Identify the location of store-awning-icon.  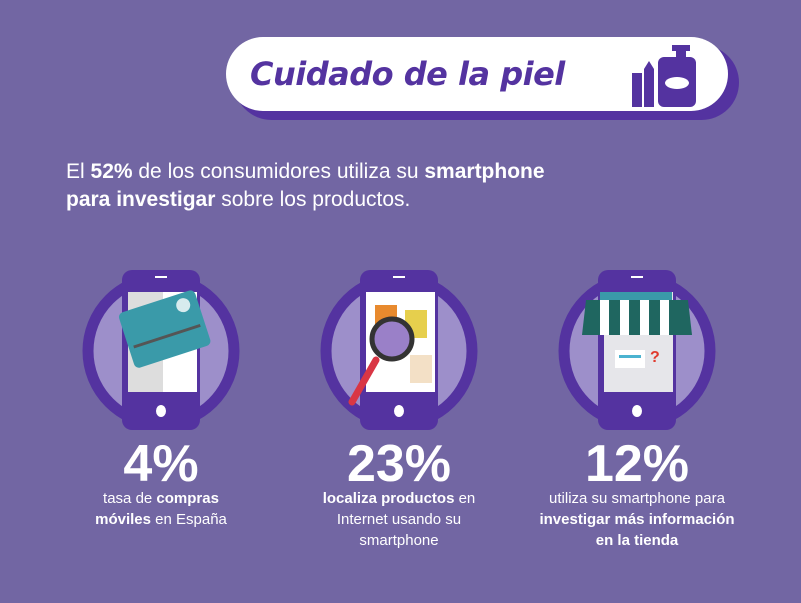
(637, 313).